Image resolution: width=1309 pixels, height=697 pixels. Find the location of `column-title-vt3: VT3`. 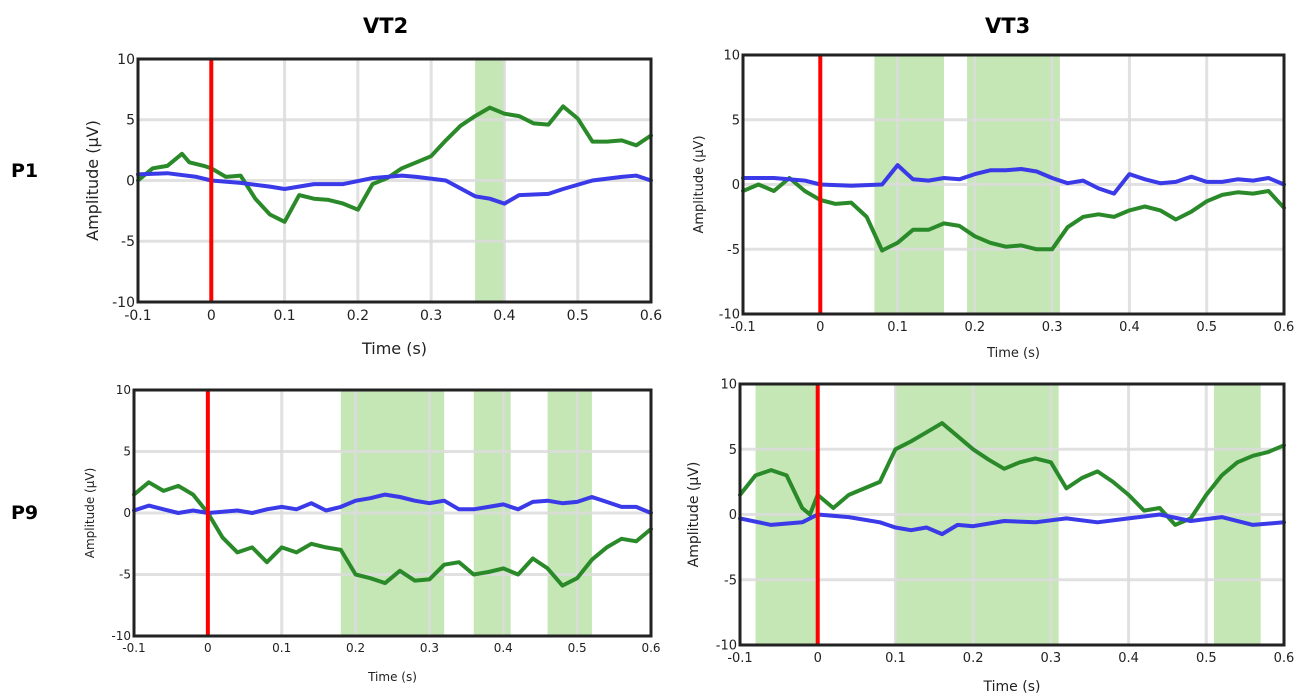

column-title-vt3: VT3 is located at coordinates (1008, 26).